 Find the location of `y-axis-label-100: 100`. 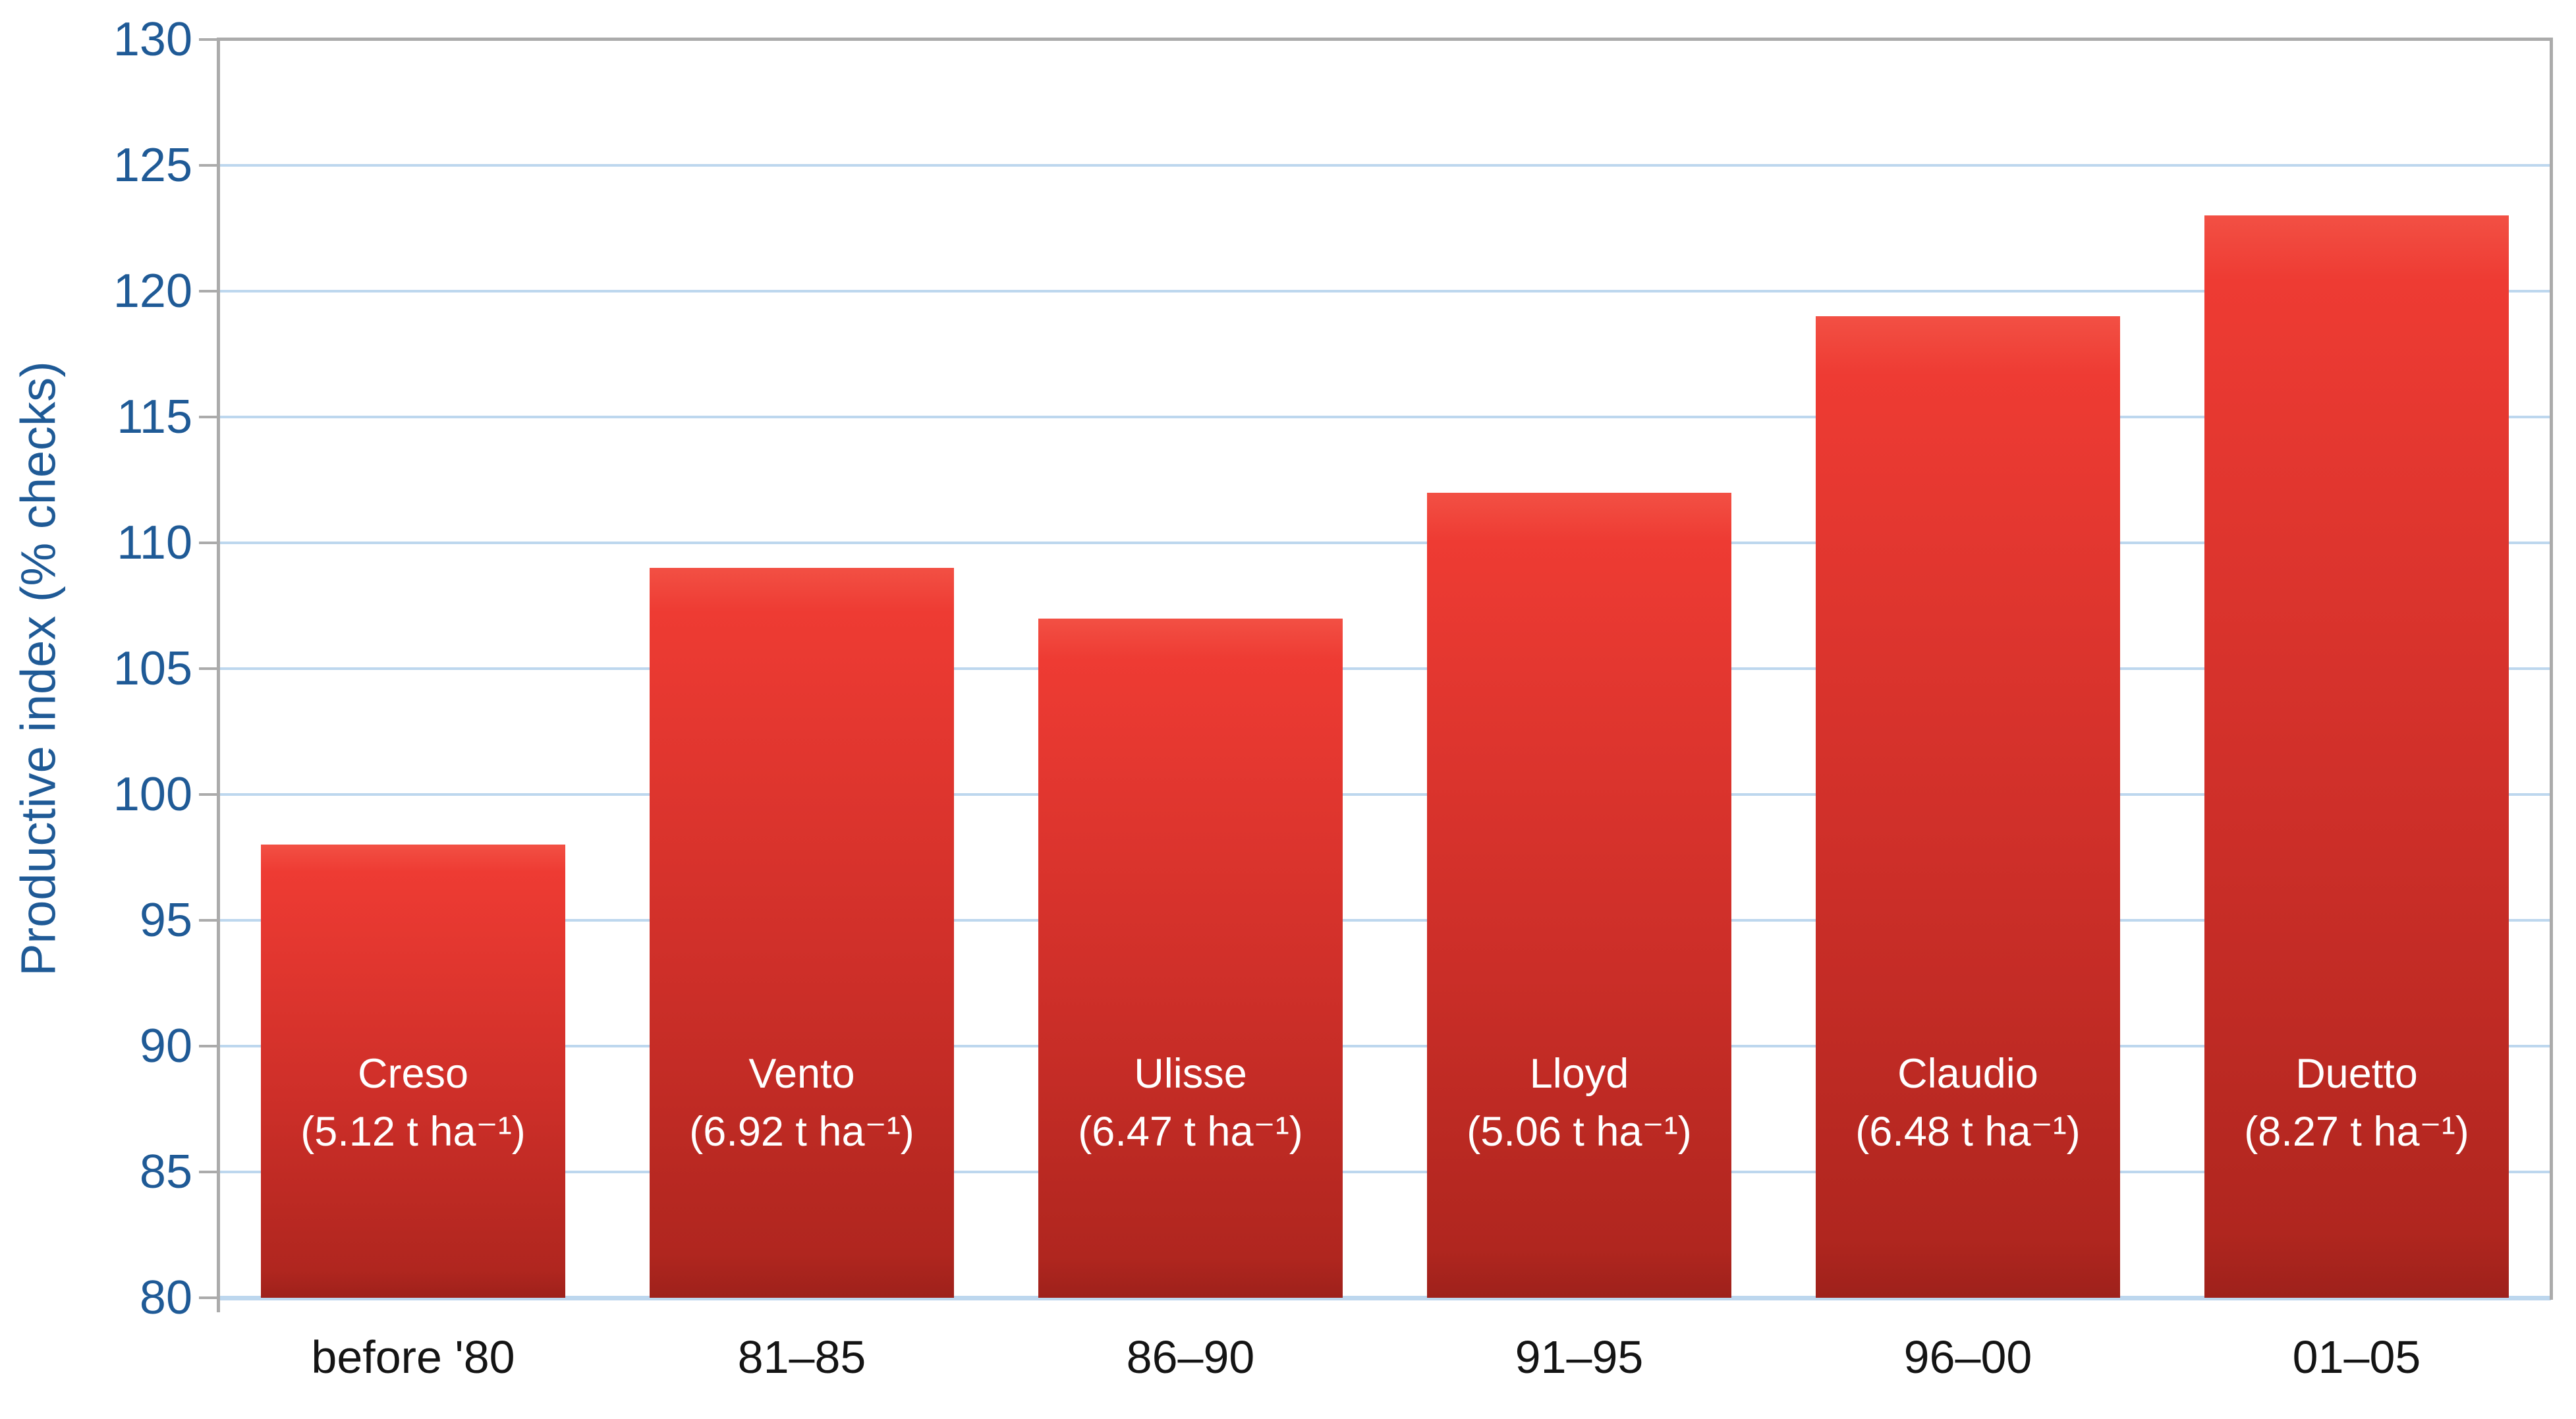

y-axis-label-100: 100 is located at coordinates (152, 795).